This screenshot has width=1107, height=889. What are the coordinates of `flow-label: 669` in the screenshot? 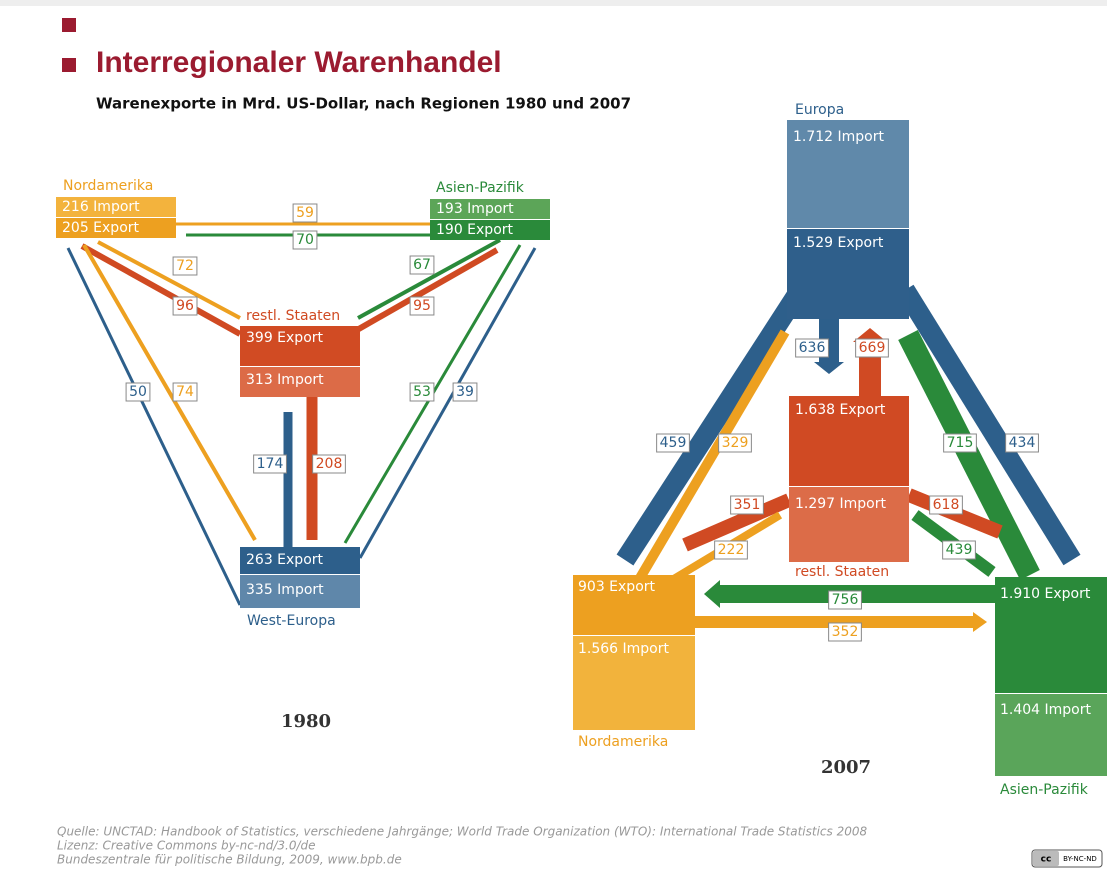 It's located at (872, 348).